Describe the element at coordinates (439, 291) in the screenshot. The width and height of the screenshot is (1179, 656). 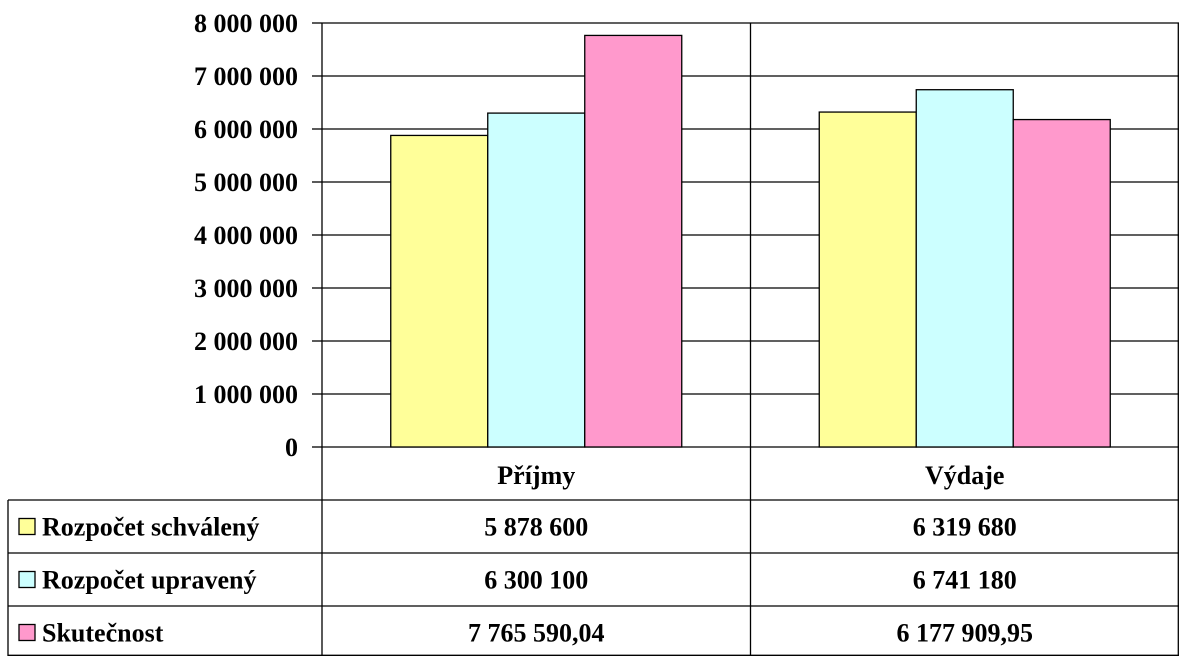
I see `bar-rozpocet-schvaleny-prijmy` at that location.